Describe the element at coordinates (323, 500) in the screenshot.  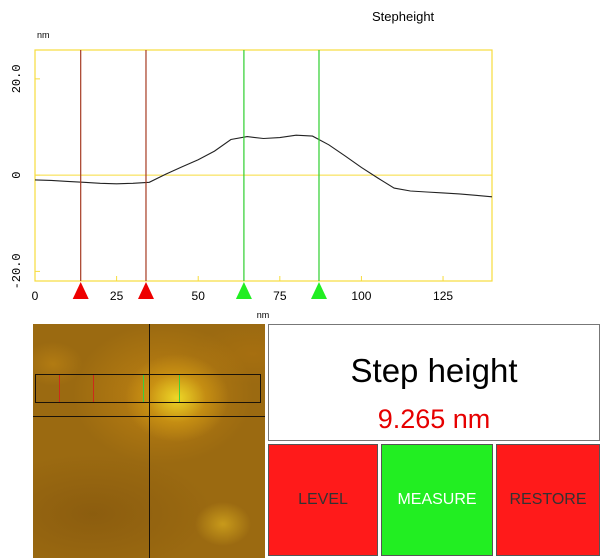
I see `level-button: LEVEL` at that location.